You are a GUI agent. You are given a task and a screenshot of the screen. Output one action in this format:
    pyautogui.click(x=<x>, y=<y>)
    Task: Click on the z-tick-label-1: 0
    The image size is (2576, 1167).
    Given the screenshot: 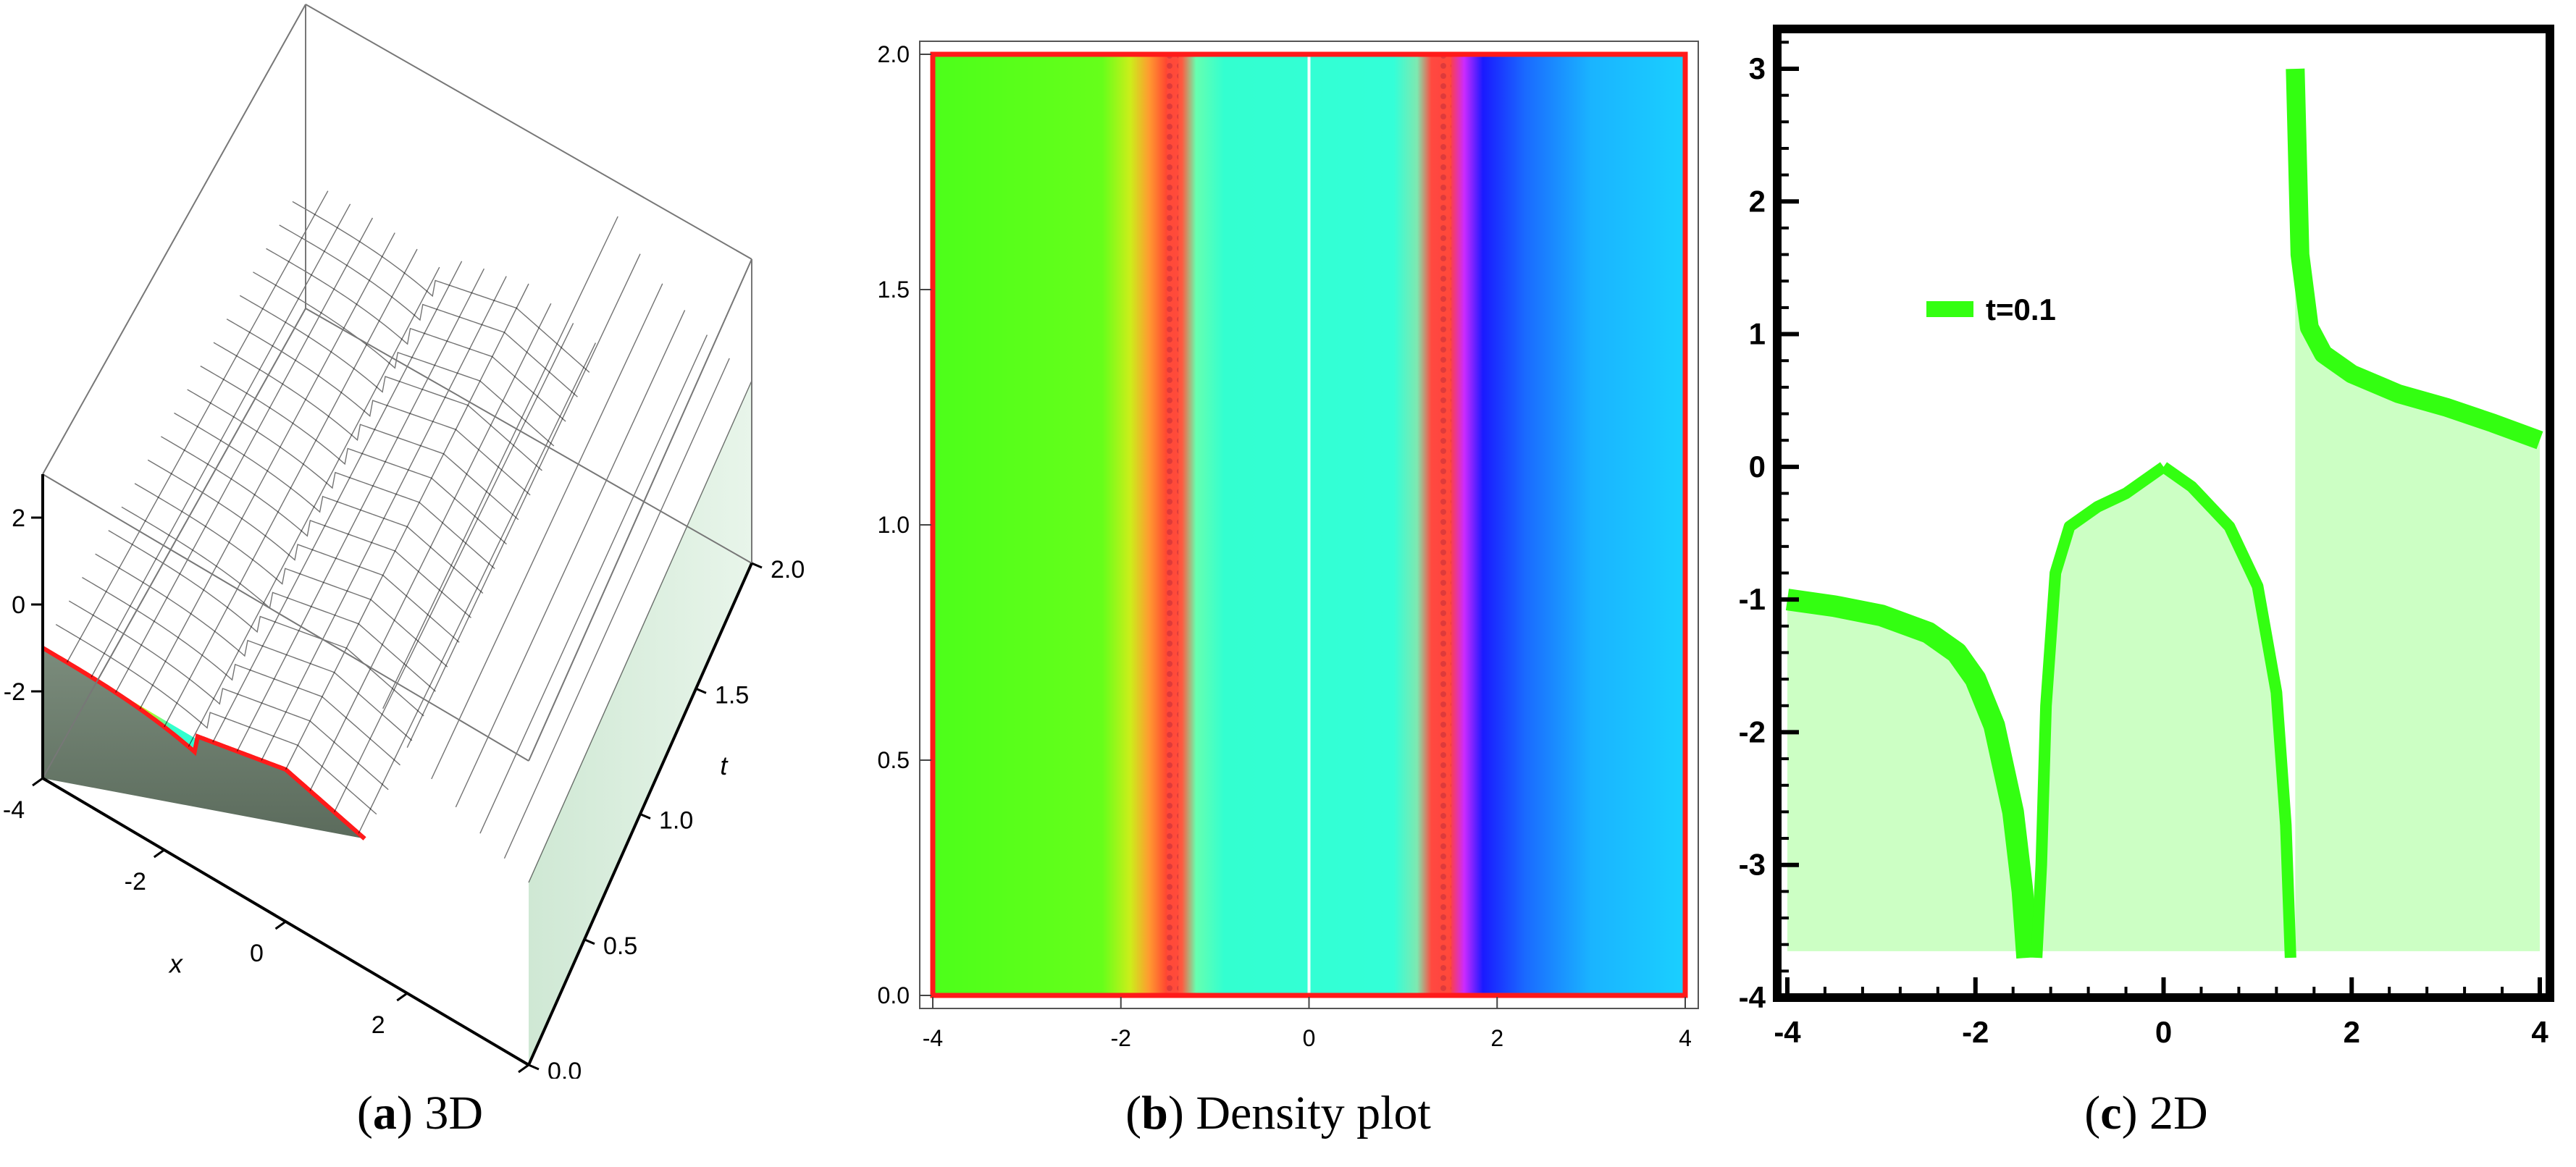 What is the action you would take?
    pyautogui.click(x=18, y=605)
    